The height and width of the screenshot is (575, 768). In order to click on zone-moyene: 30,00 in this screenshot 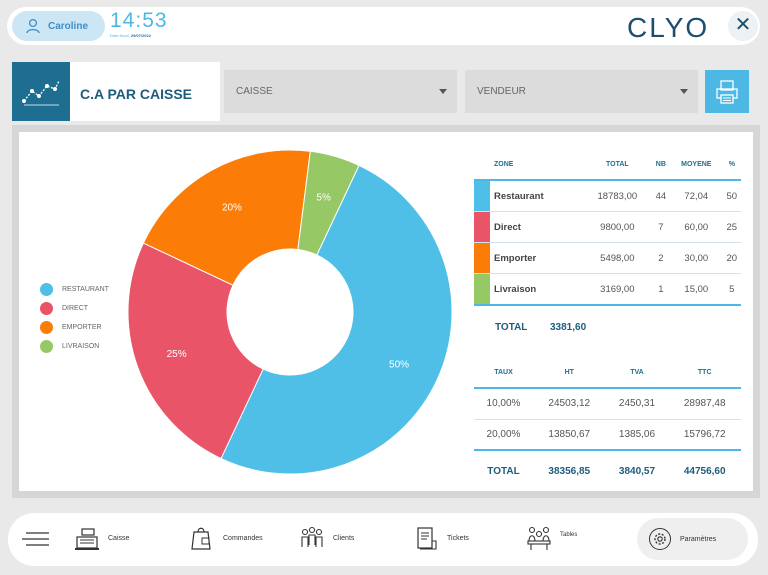, I will do `click(696, 258)`.